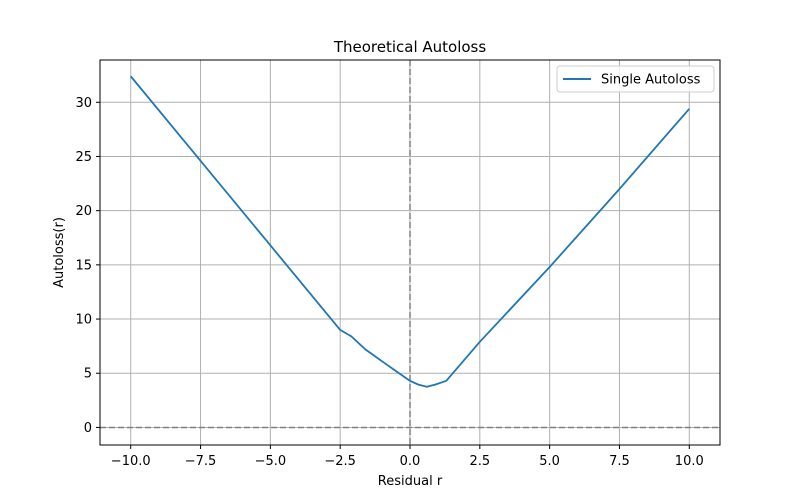  I want to click on chart-title: Theoretical Autoloss, so click(410, 47).